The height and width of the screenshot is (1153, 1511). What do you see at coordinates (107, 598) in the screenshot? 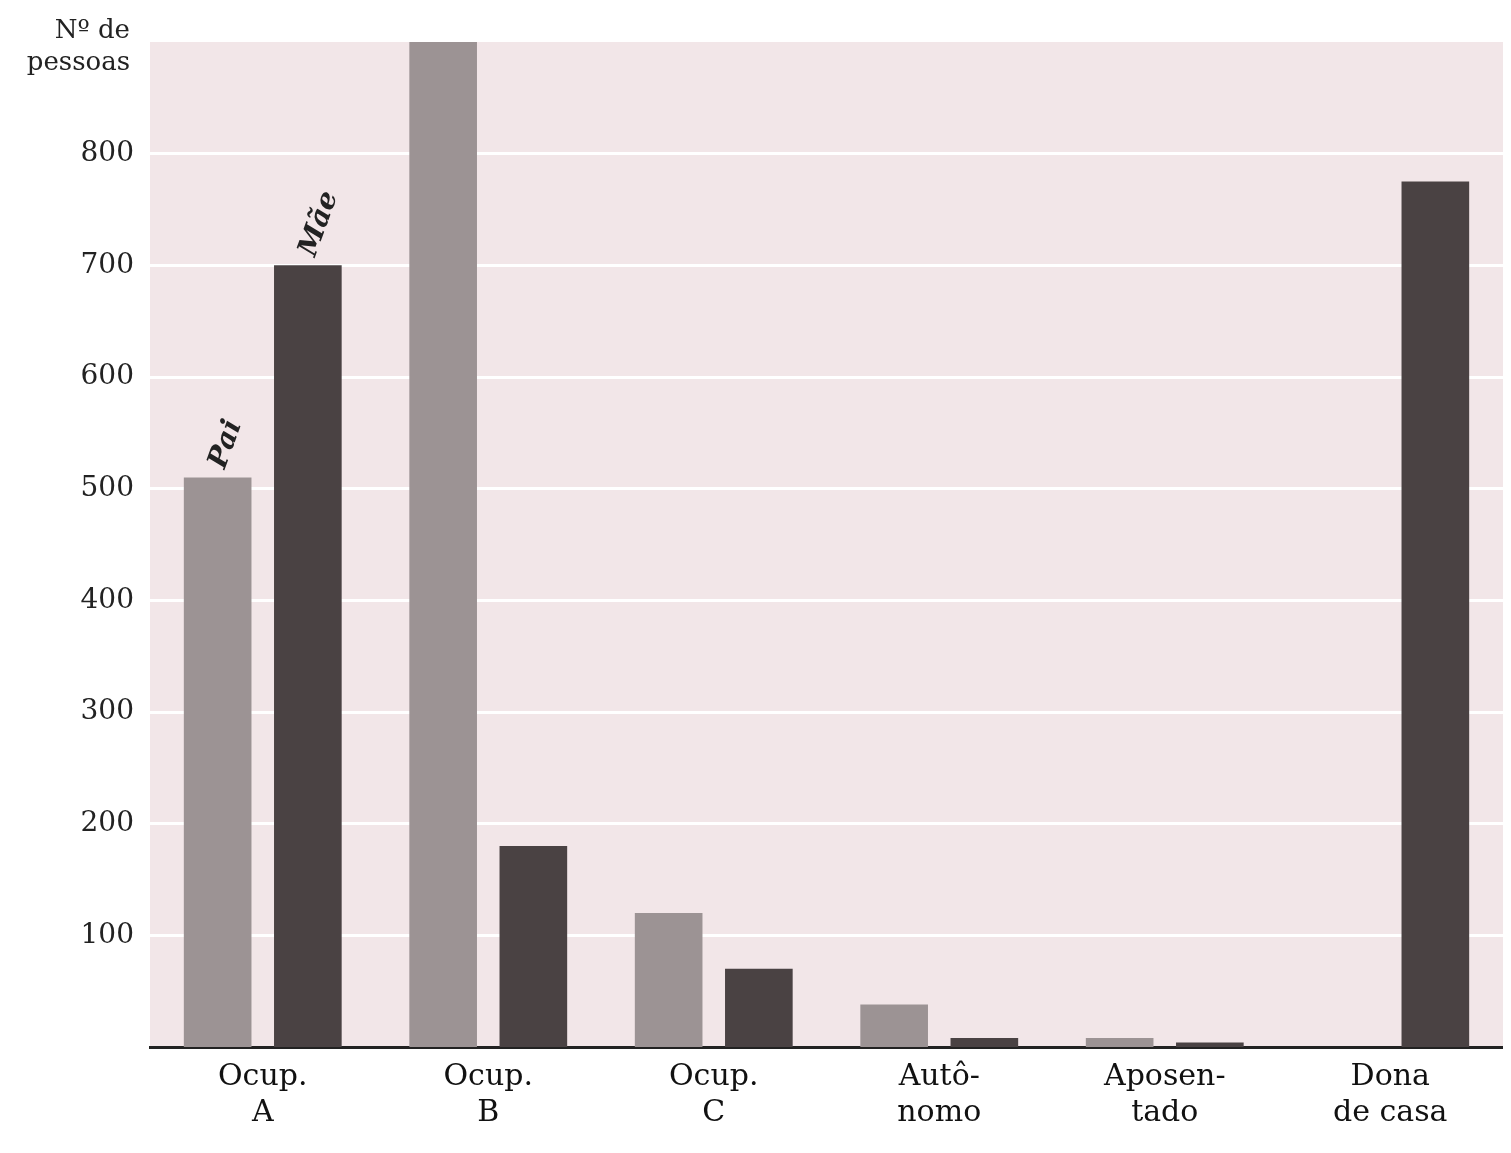
I see `y-tick-label: 400` at bounding box center [107, 598].